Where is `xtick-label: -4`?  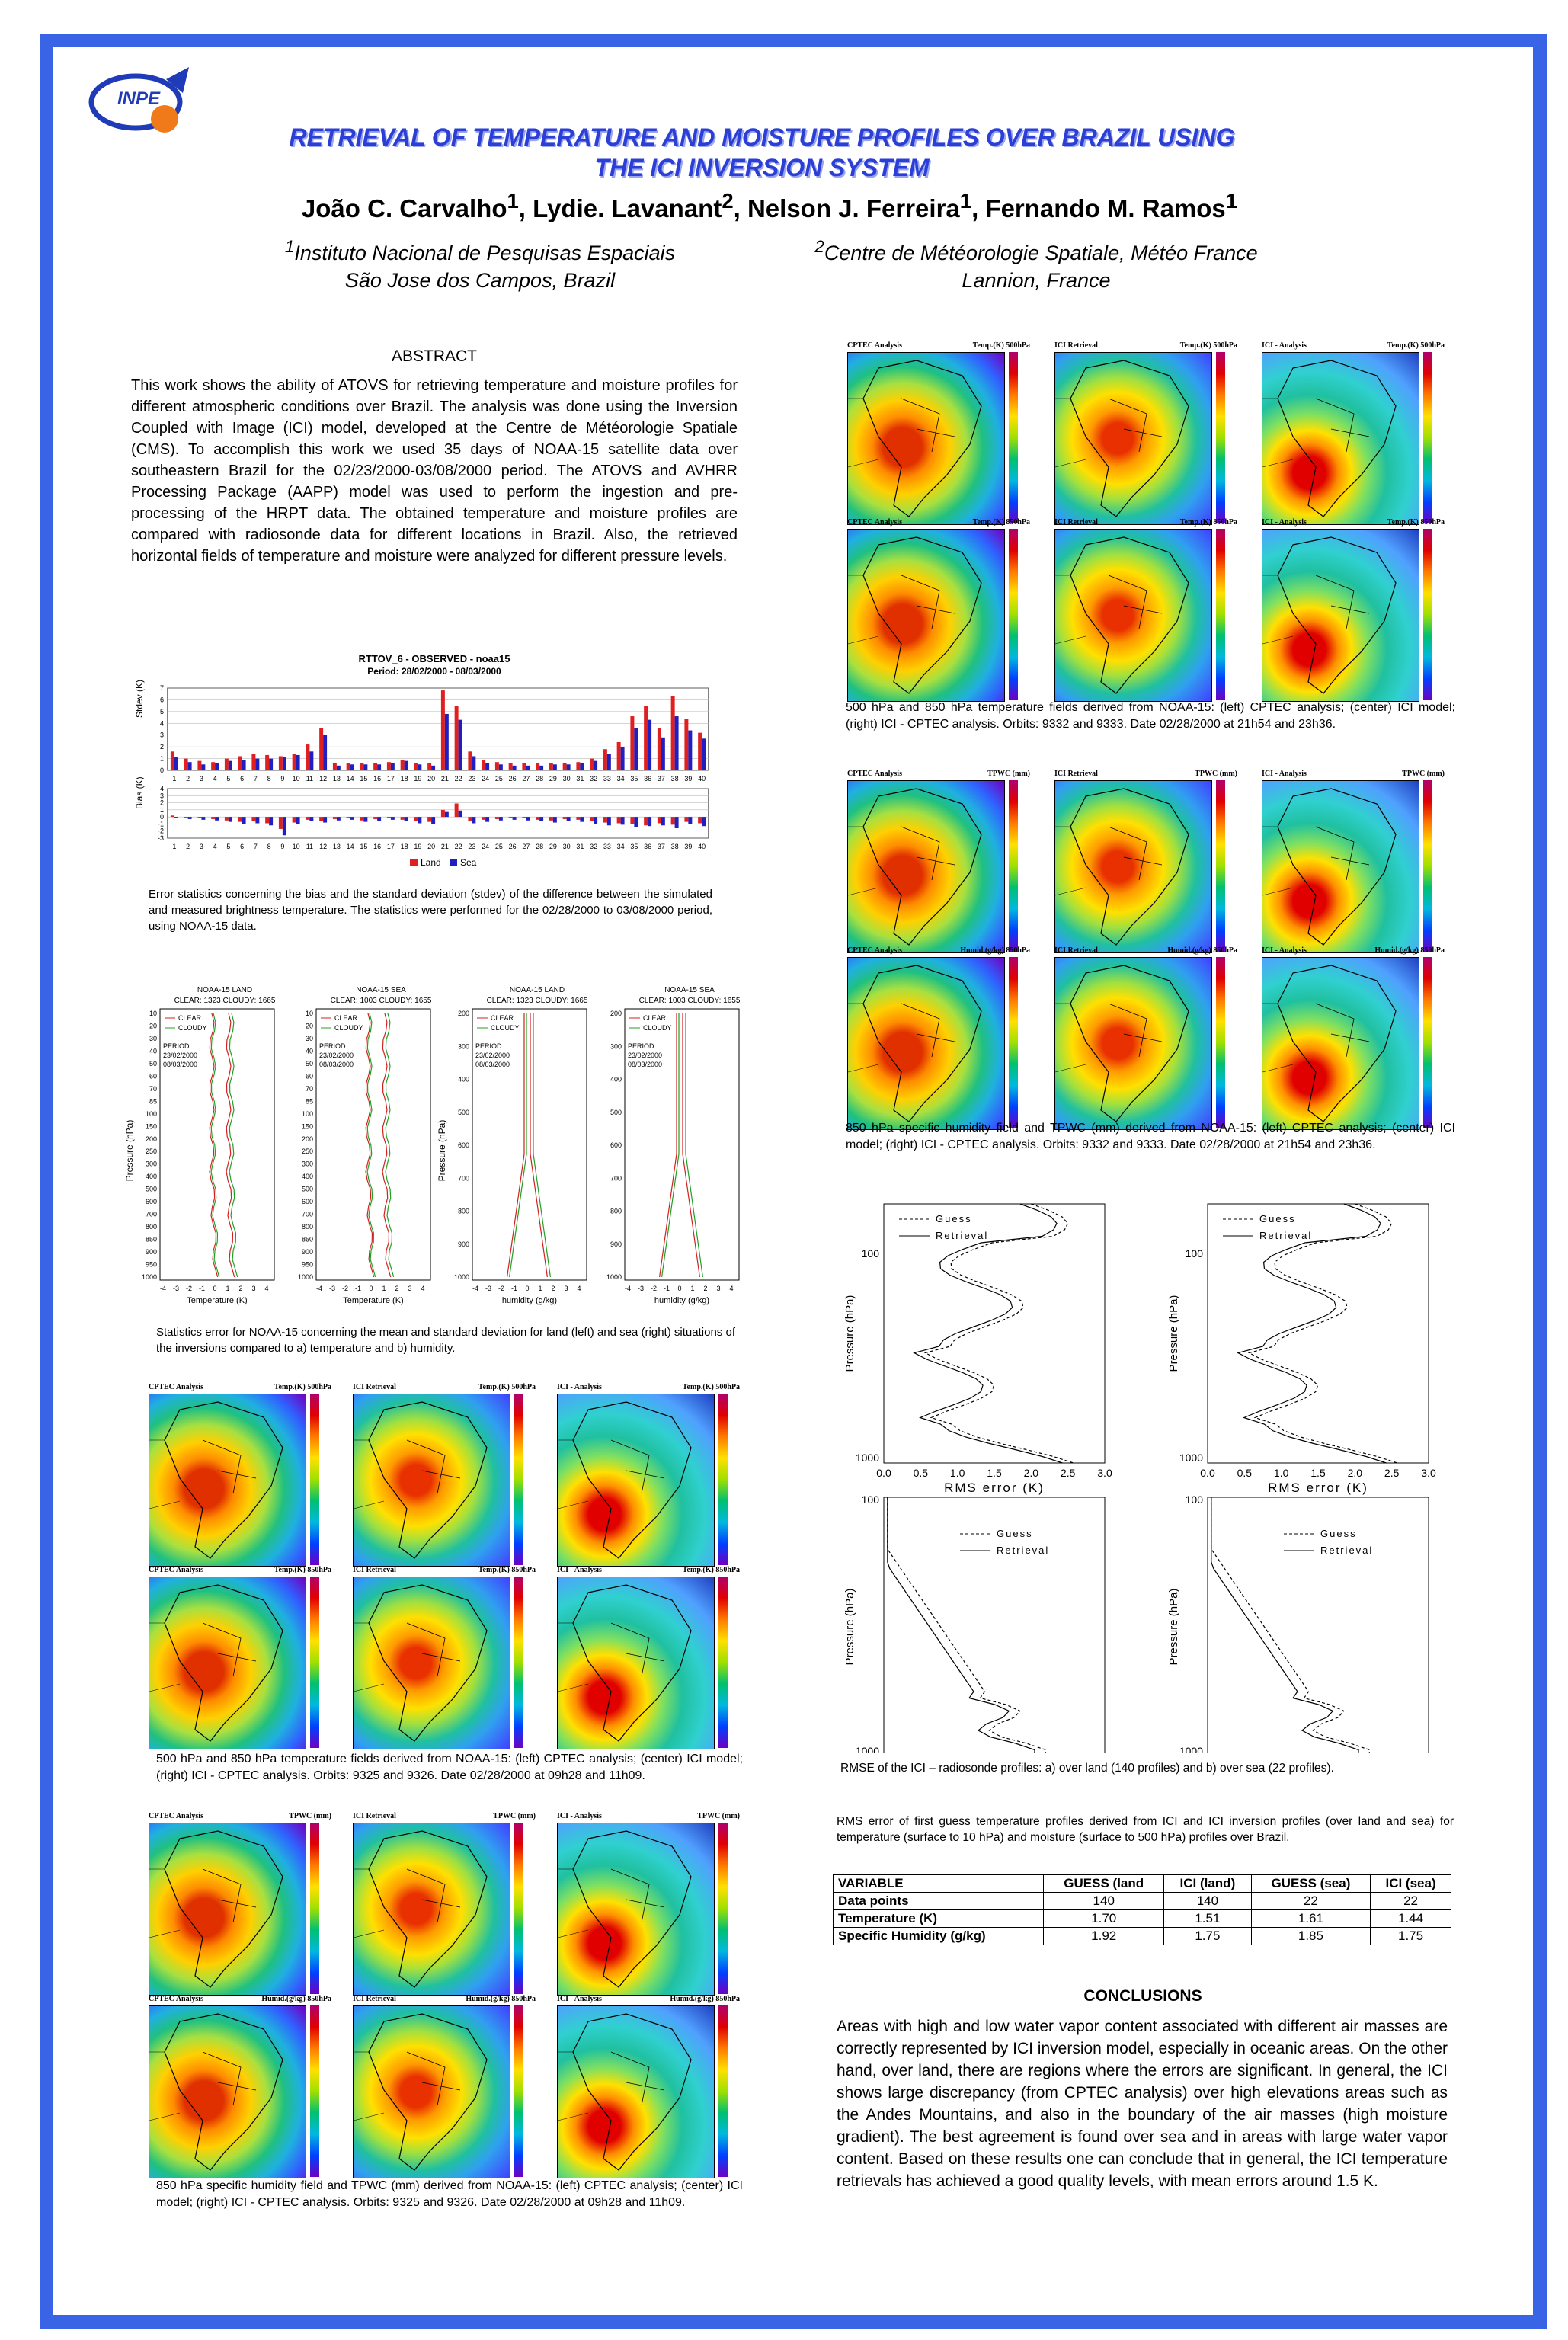 xtick-label: -4 is located at coordinates (628, 1288).